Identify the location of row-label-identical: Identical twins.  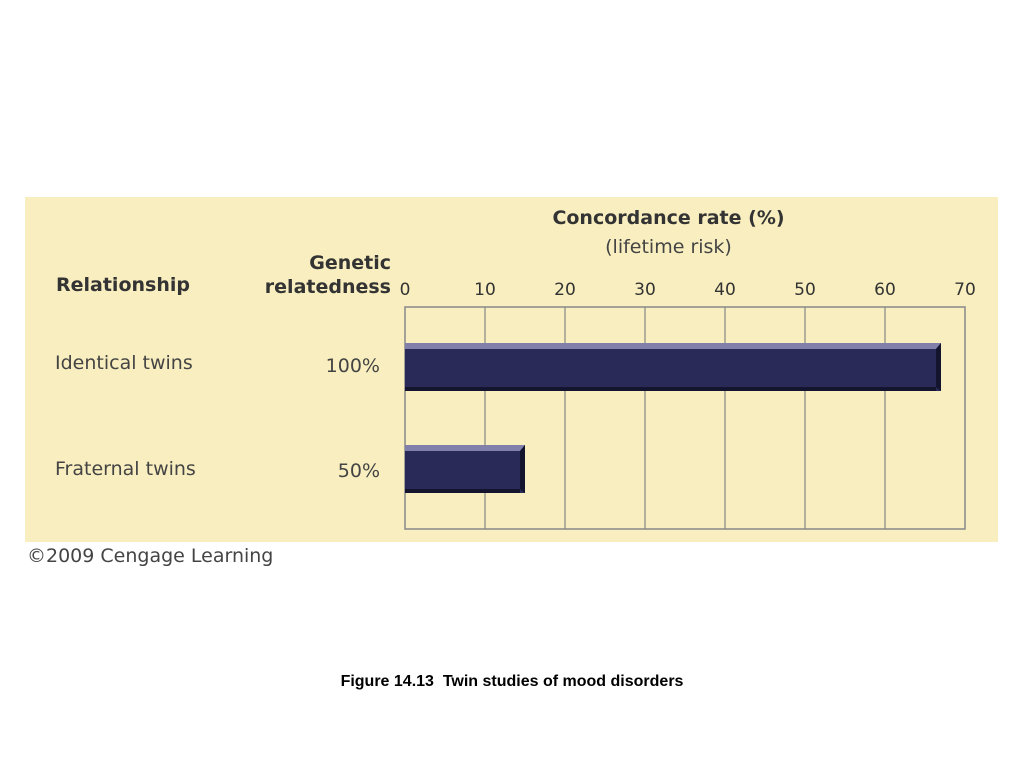
(124, 363).